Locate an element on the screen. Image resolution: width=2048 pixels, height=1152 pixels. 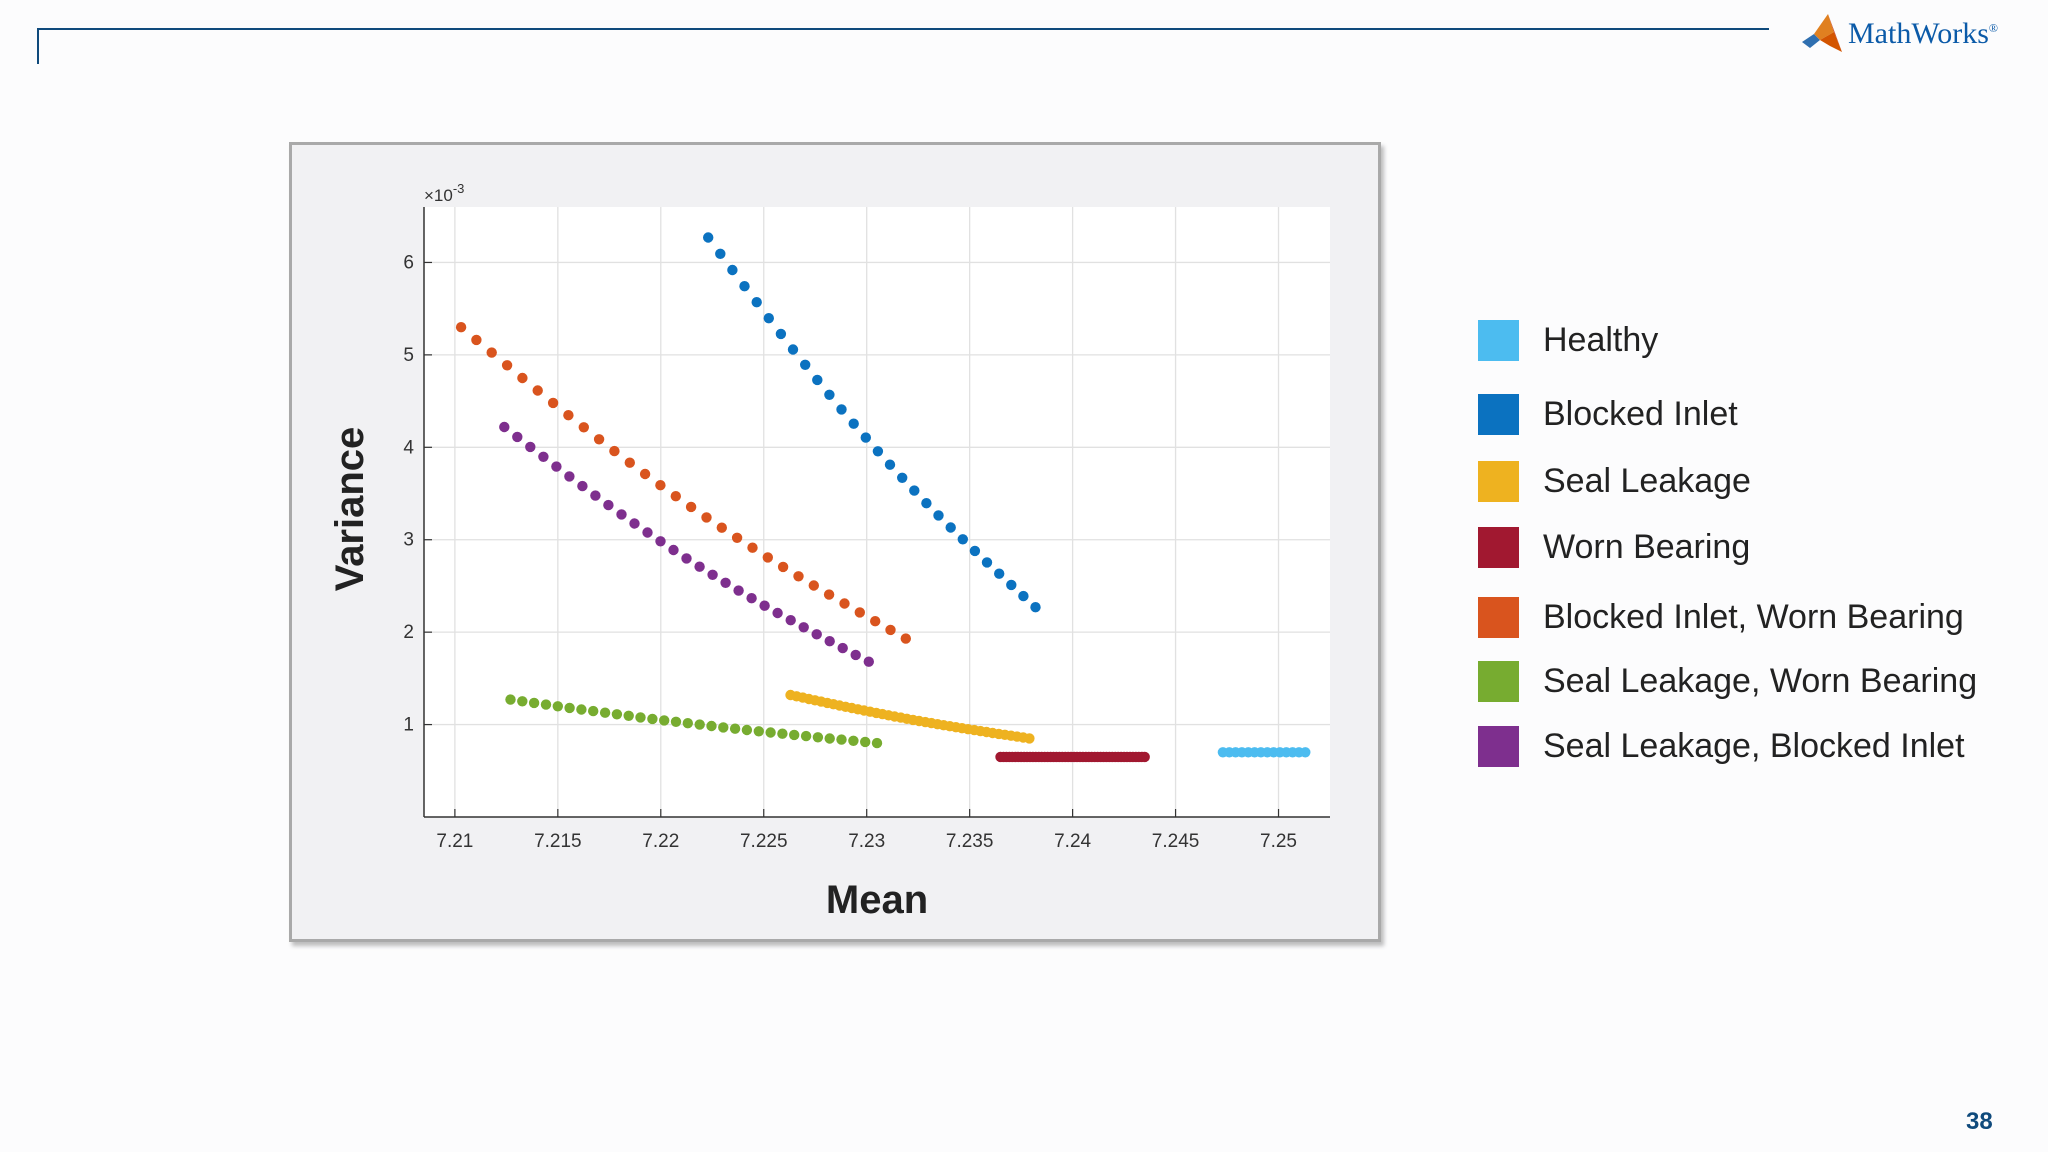
y-tick-label: 6 is located at coordinates (408, 262).